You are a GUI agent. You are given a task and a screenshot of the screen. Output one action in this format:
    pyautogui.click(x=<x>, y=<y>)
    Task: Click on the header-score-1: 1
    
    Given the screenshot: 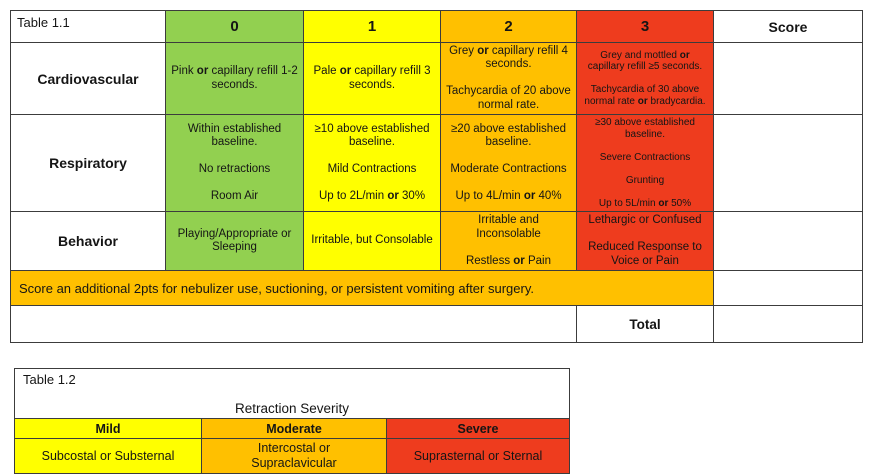 What is the action you would take?
    pyautogui.click(x=372, y=26)
    